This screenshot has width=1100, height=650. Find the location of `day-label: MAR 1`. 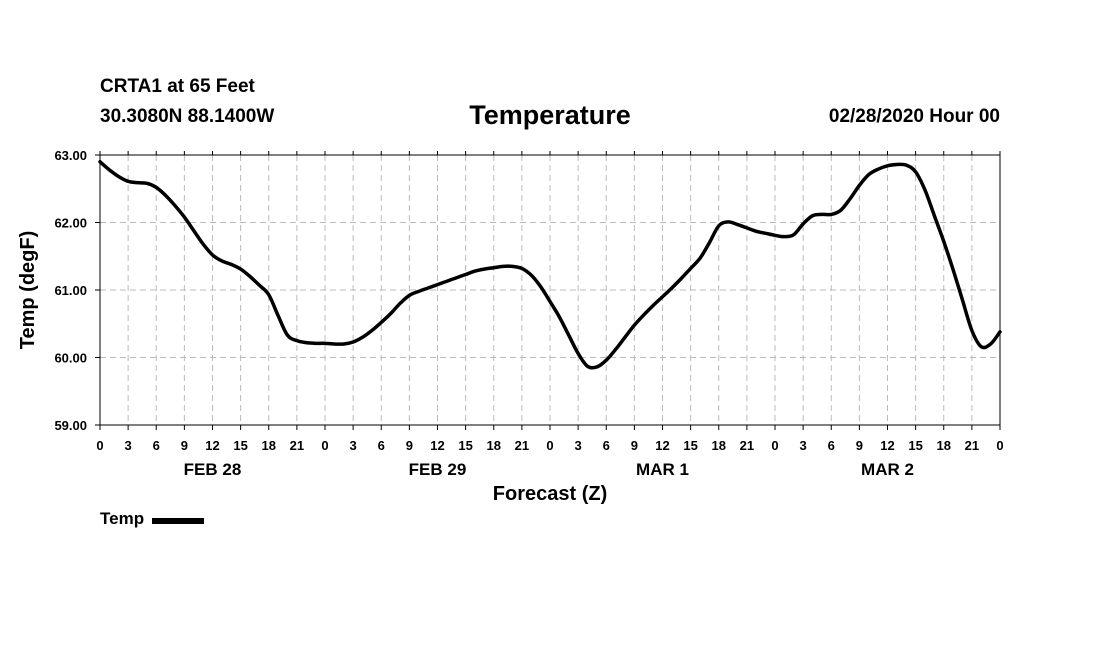

day-label: MAR 1 is located at coordinates (662, 469).